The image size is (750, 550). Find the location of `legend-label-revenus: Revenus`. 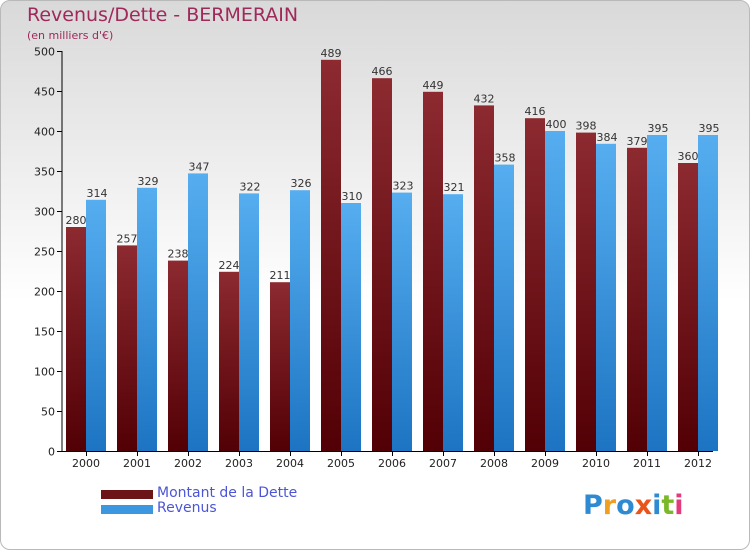

legend-label-revenus: Revenus is located at coordinates (187, 508).